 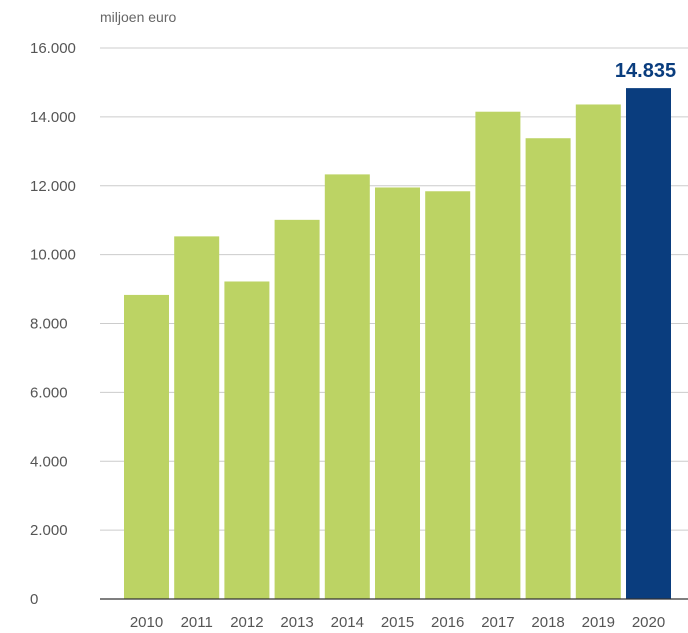 What do you see at coordinates (498, 355) in the screenshot?
I see `bar-2017` at bounding box center [498, 355].